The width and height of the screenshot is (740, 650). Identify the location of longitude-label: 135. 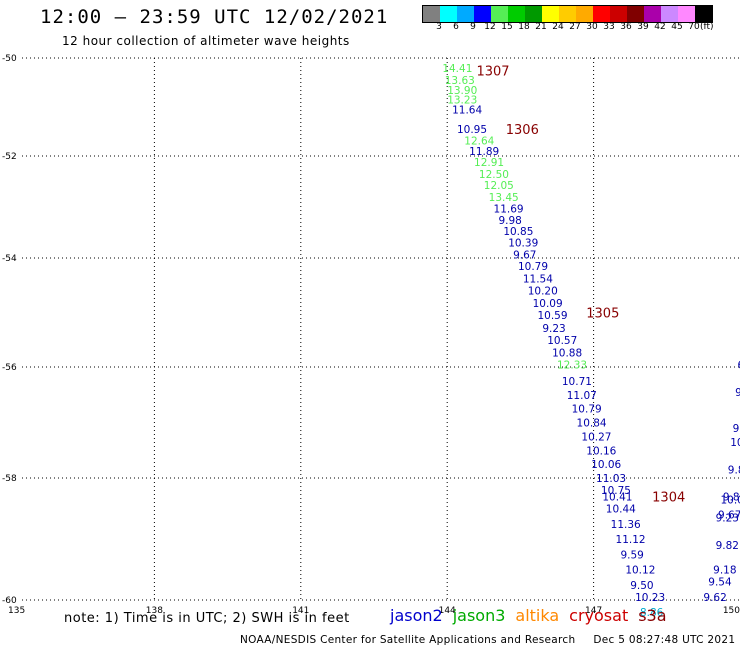
(16, 611).